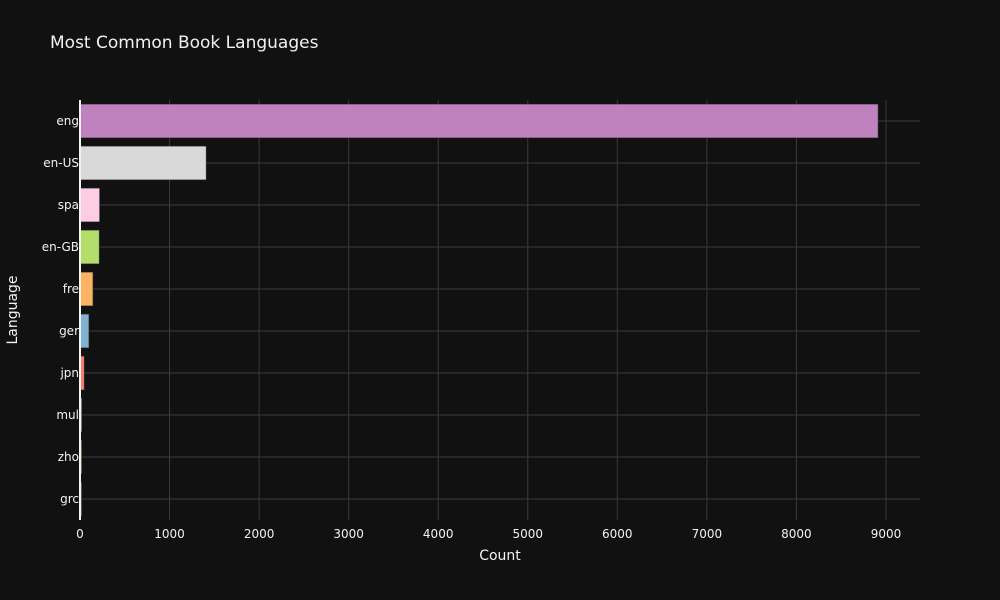 This screenshot has width=1000, height=600. What do you see at coordinates (479, 121) in the screenshot?
I see `bar-eng` at bounding box center [479, 121].